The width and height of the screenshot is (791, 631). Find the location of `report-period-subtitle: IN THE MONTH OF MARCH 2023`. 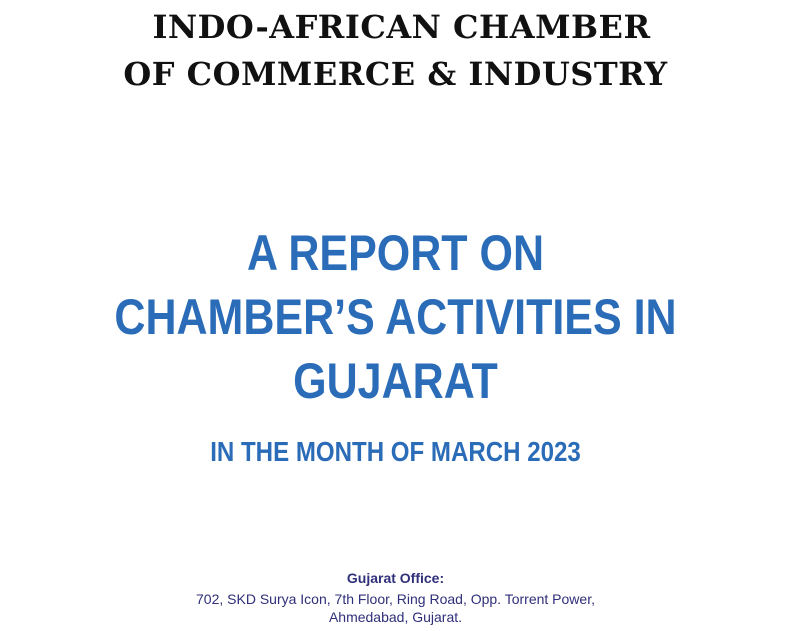

report-period-subtitle: IN THE MONTH OF MARCH 2023 is located at coordinates (395, 451).